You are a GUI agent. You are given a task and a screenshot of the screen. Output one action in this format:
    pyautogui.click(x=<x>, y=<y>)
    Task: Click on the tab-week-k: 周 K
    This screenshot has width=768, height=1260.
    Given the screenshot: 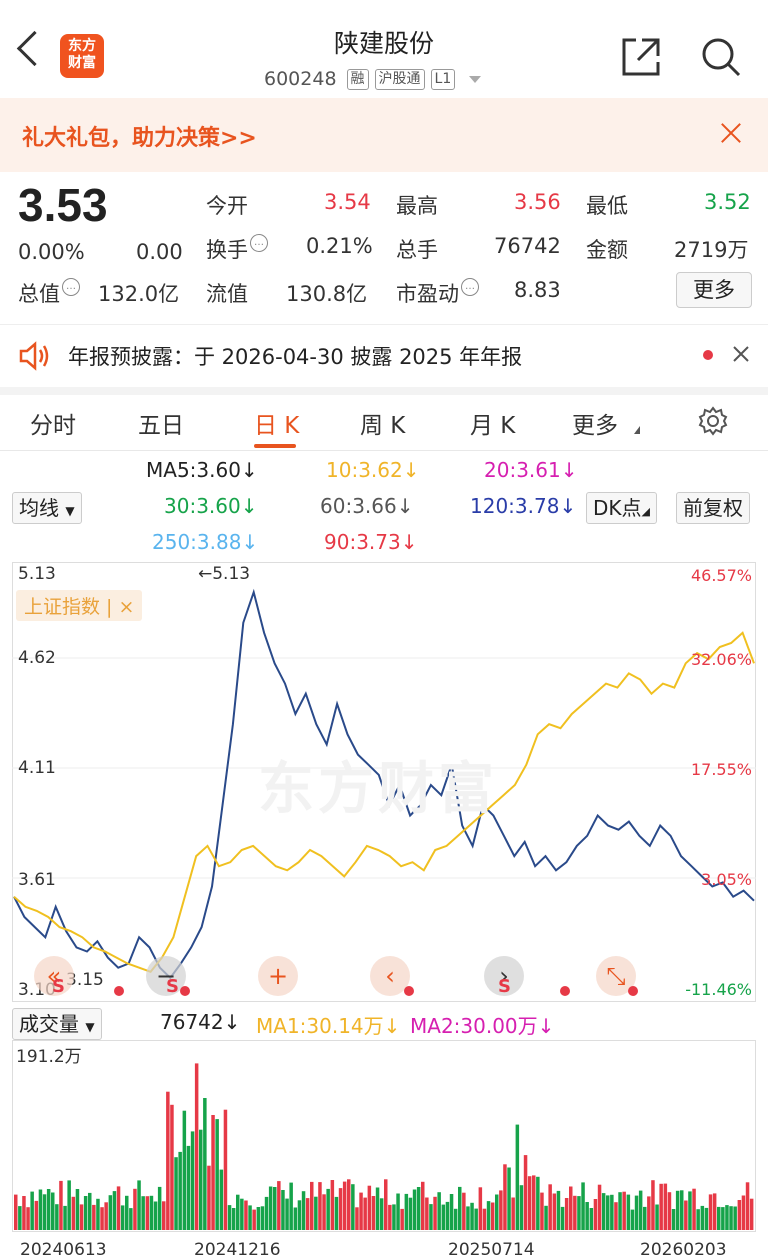 What is the action you would take?
    pyautogui.click(x=383, y=426)
    